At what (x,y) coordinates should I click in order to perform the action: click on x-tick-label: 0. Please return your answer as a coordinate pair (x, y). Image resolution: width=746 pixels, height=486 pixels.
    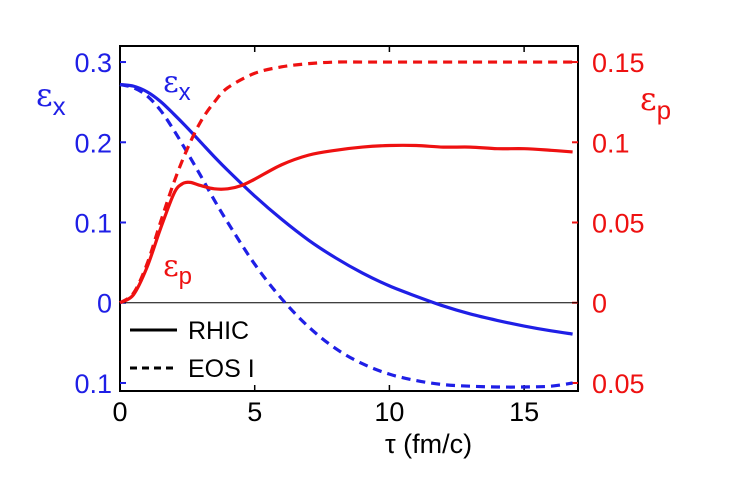
    Looking at the image, I should click on (119, 412).